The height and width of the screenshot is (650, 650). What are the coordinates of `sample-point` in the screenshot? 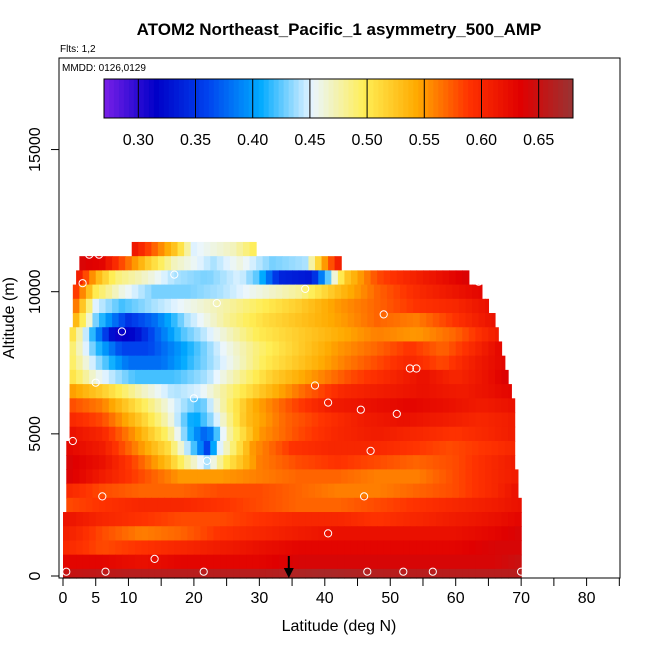 It's located at (89, 254).